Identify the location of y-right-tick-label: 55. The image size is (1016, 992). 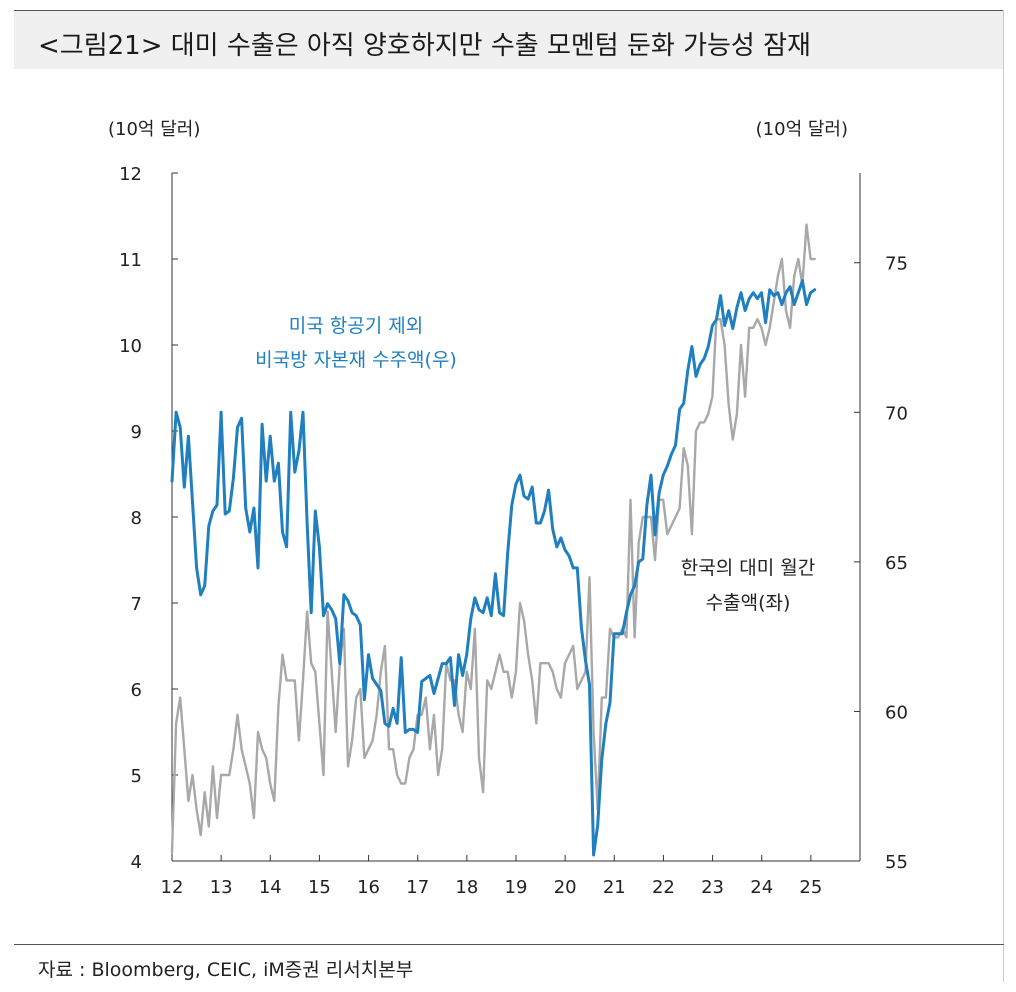
(896, 862).